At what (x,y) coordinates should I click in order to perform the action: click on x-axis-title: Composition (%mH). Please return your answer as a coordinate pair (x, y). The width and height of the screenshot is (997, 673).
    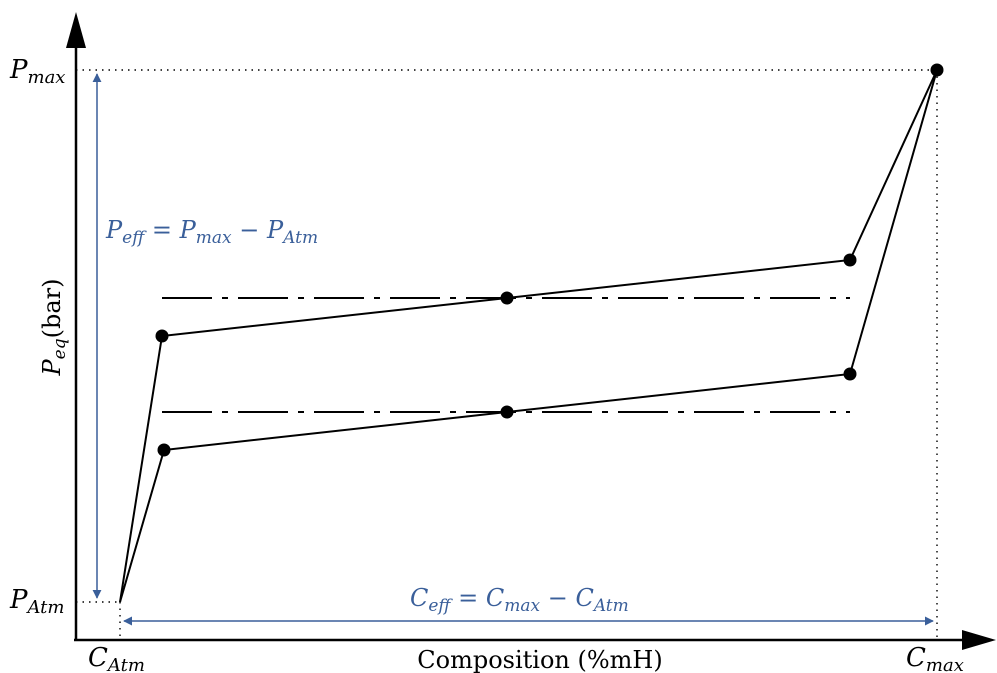
    Looking at the image, I should click on (539, 659).